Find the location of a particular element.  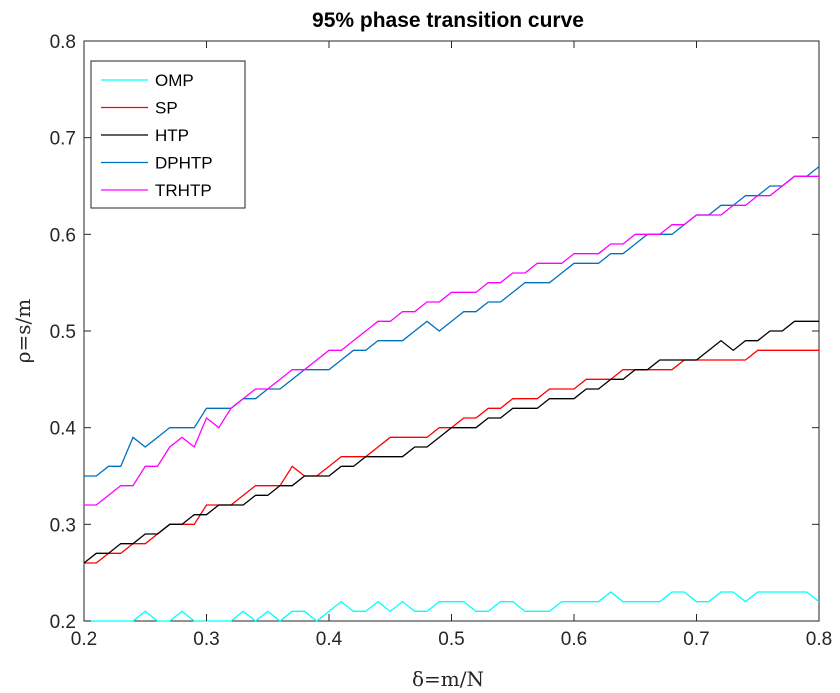

legend-items: OMP SP HTP DPHTP TRHTP is located at coordinates (157, 135).